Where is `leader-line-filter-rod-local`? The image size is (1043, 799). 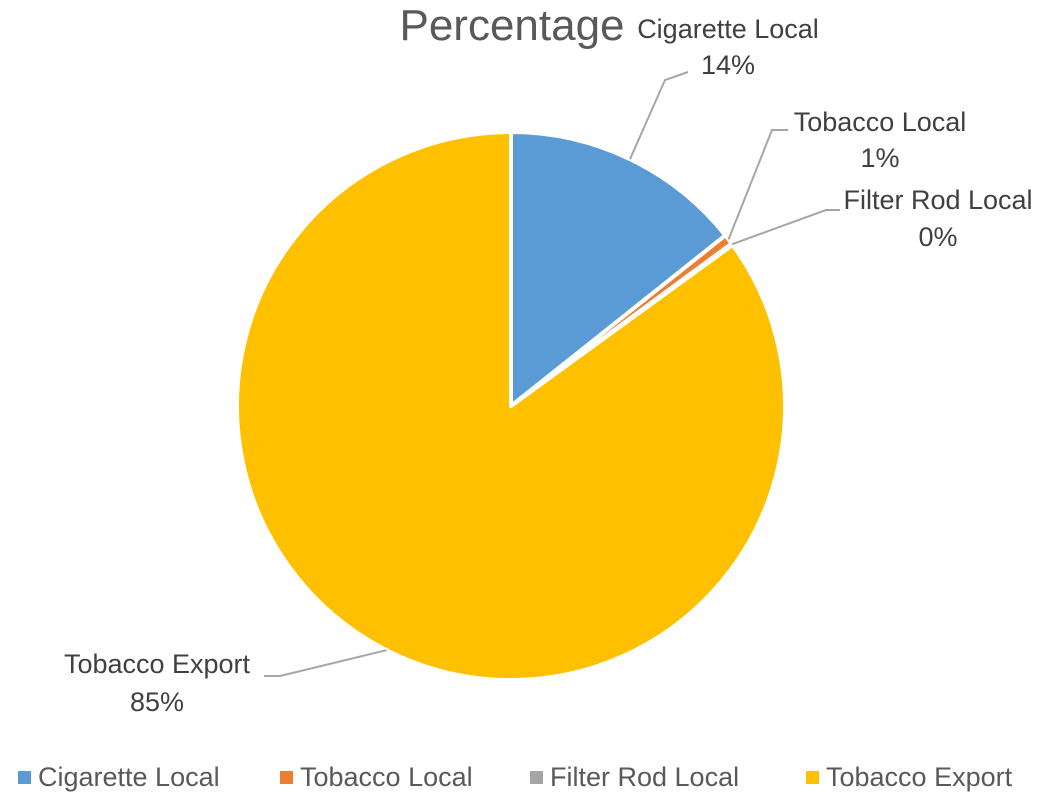 leader-line-filter-rod-local is located at coordinates (785, 227).